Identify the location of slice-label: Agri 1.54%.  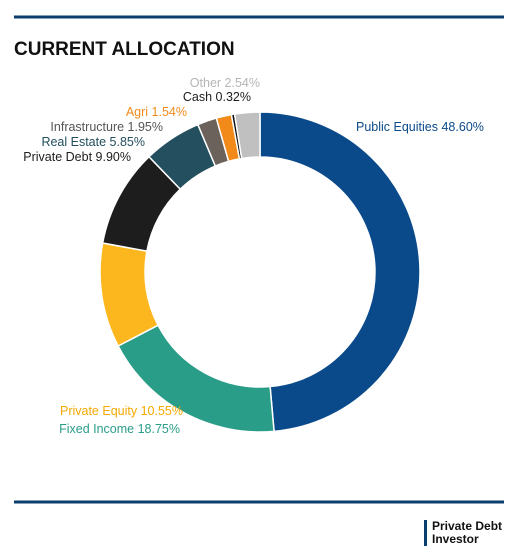
(156, 112).